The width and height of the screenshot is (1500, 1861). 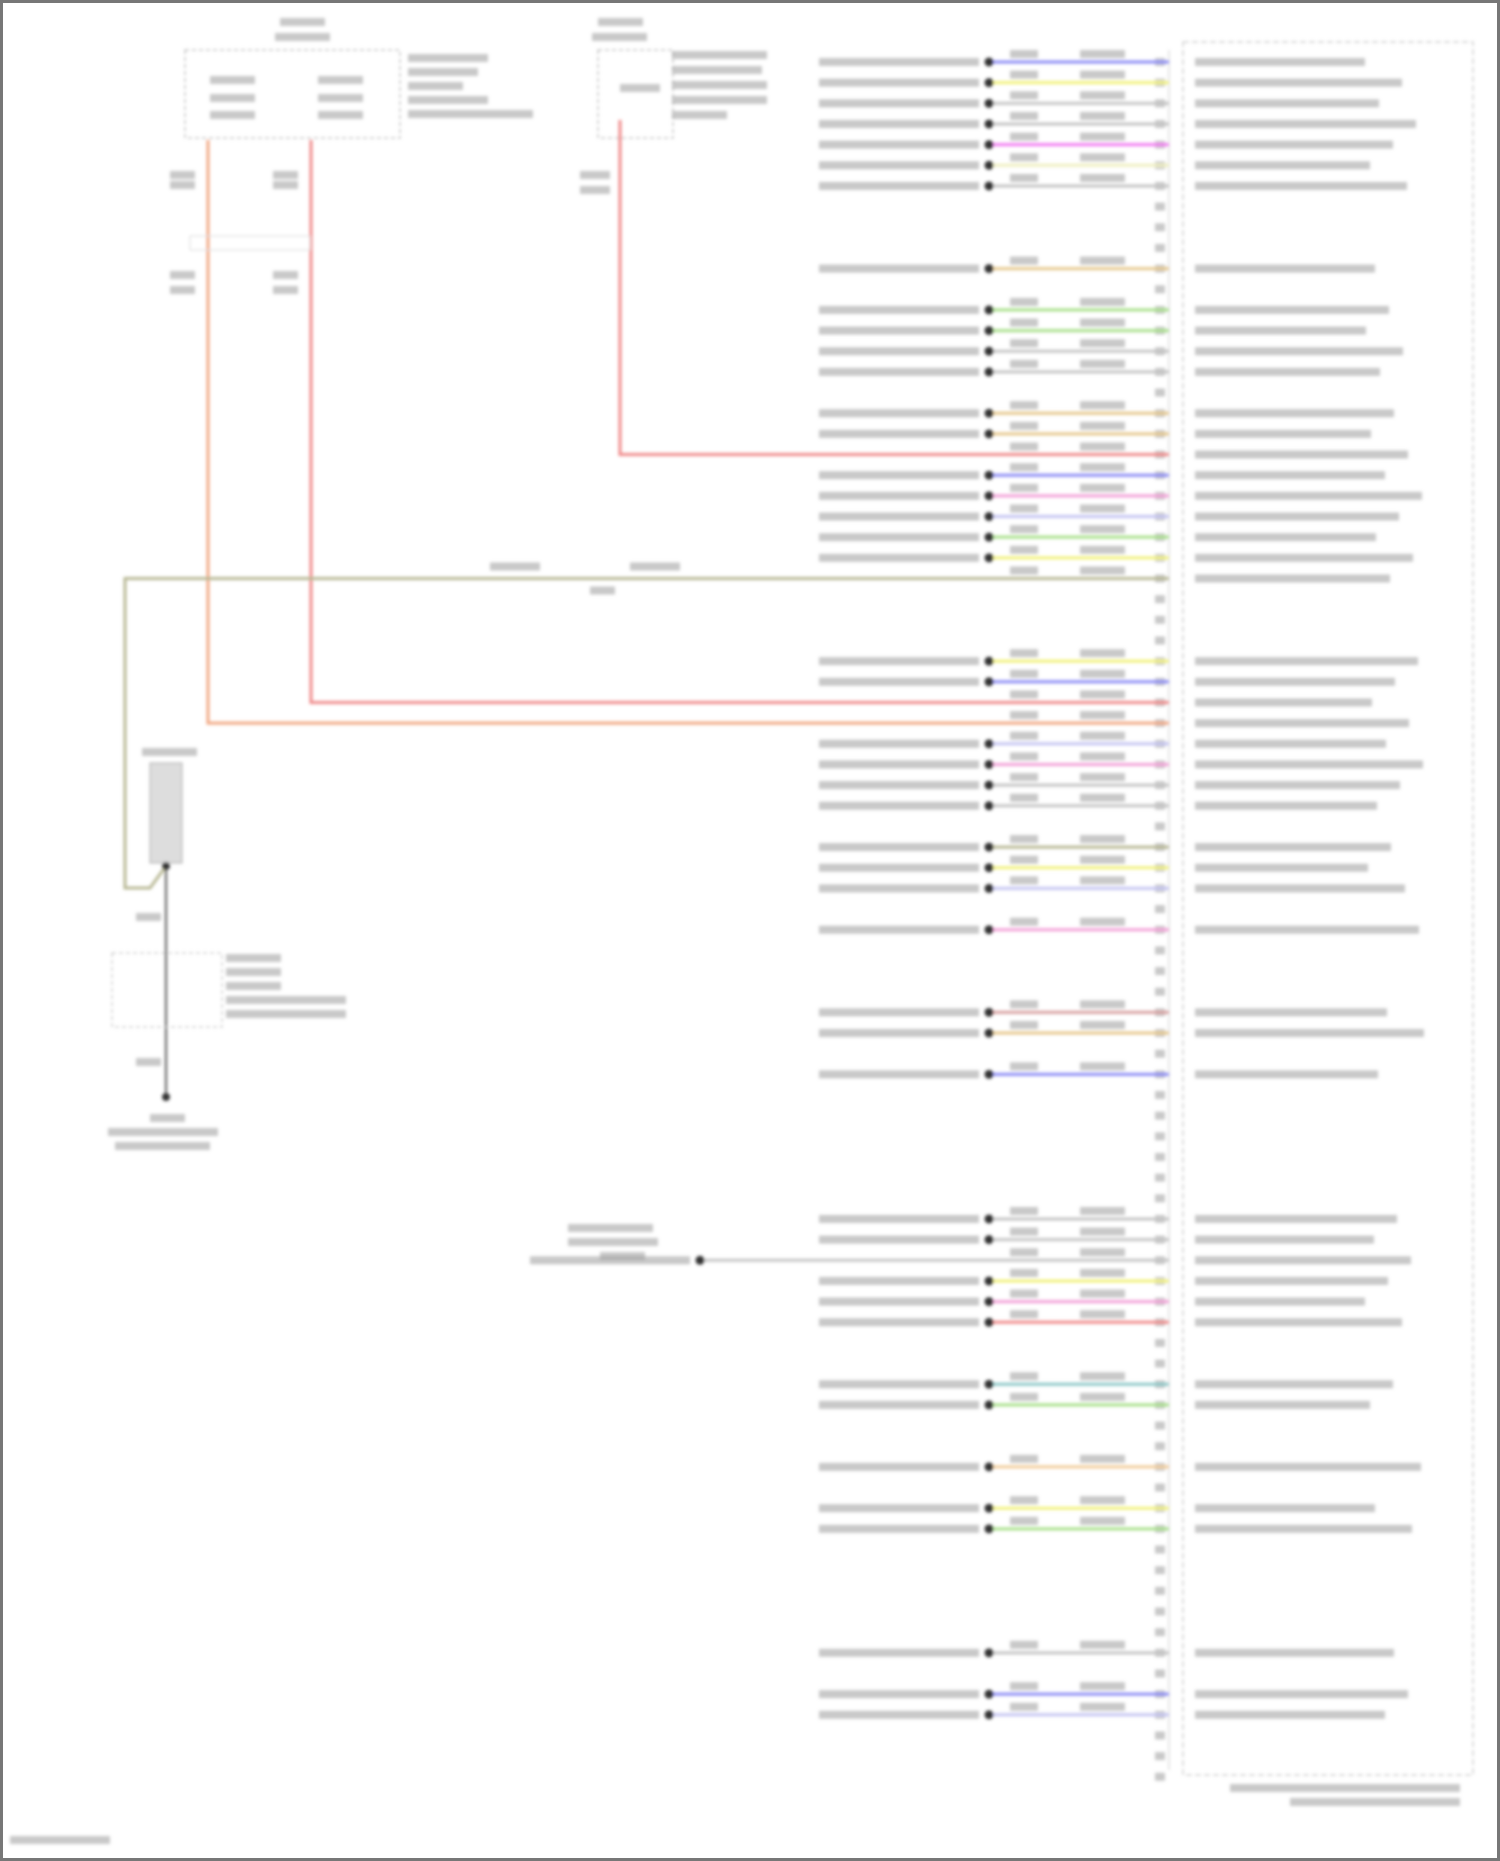 I want to click on module-name-label, so click(x=1345, y=1788).